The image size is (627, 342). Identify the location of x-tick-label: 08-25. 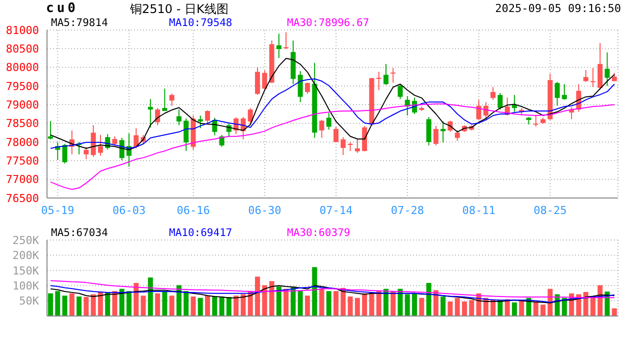
(550, 210).